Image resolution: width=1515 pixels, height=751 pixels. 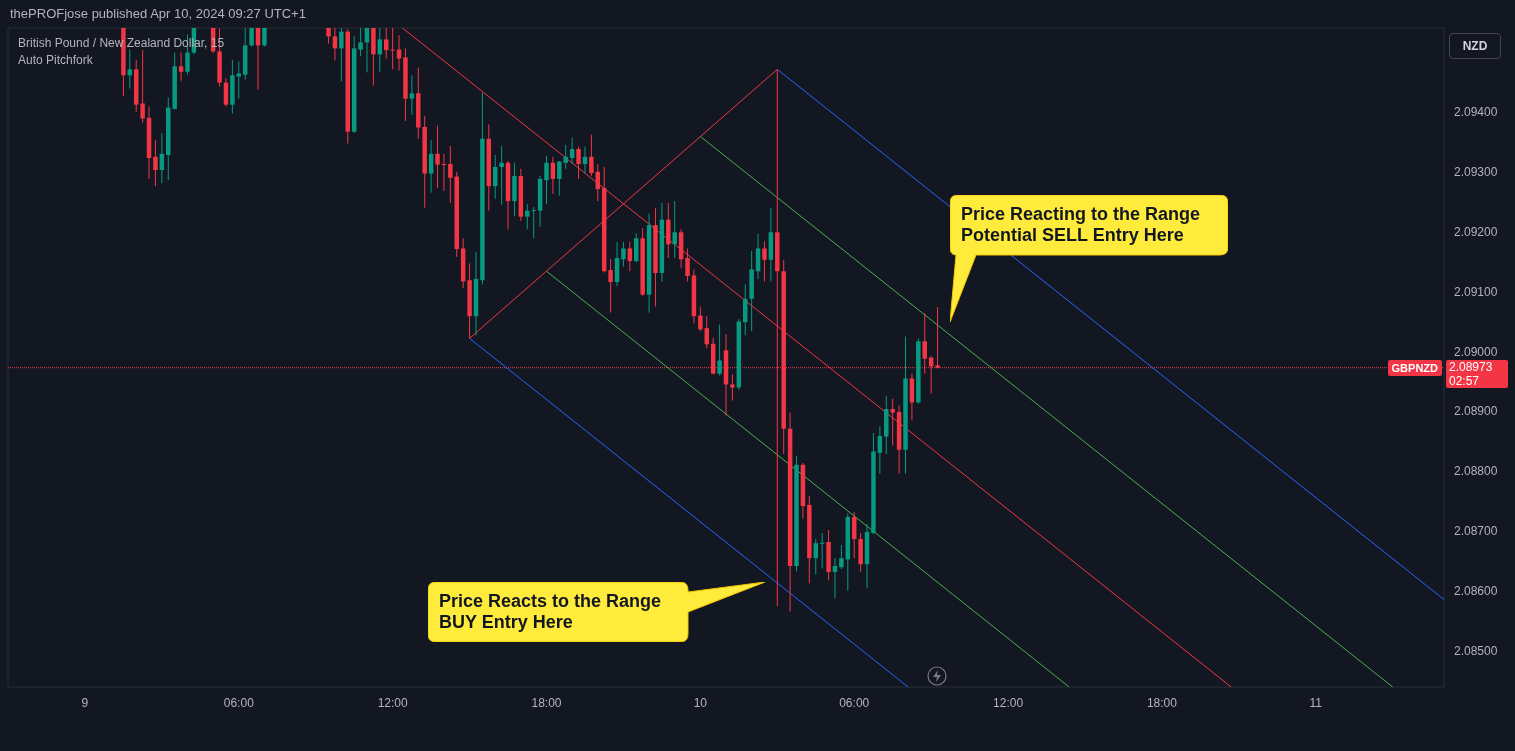 I want to click on y-tick-label: 2.09100, so click(x=1476, y=291).